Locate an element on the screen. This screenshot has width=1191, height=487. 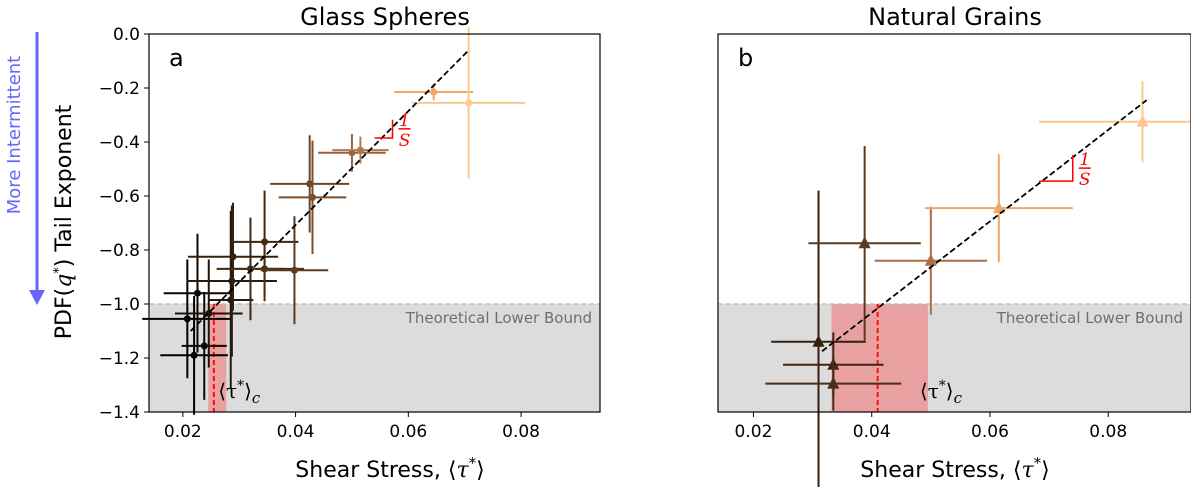
panel-a-slope-denominator: S is located at coordinates (405, 141).